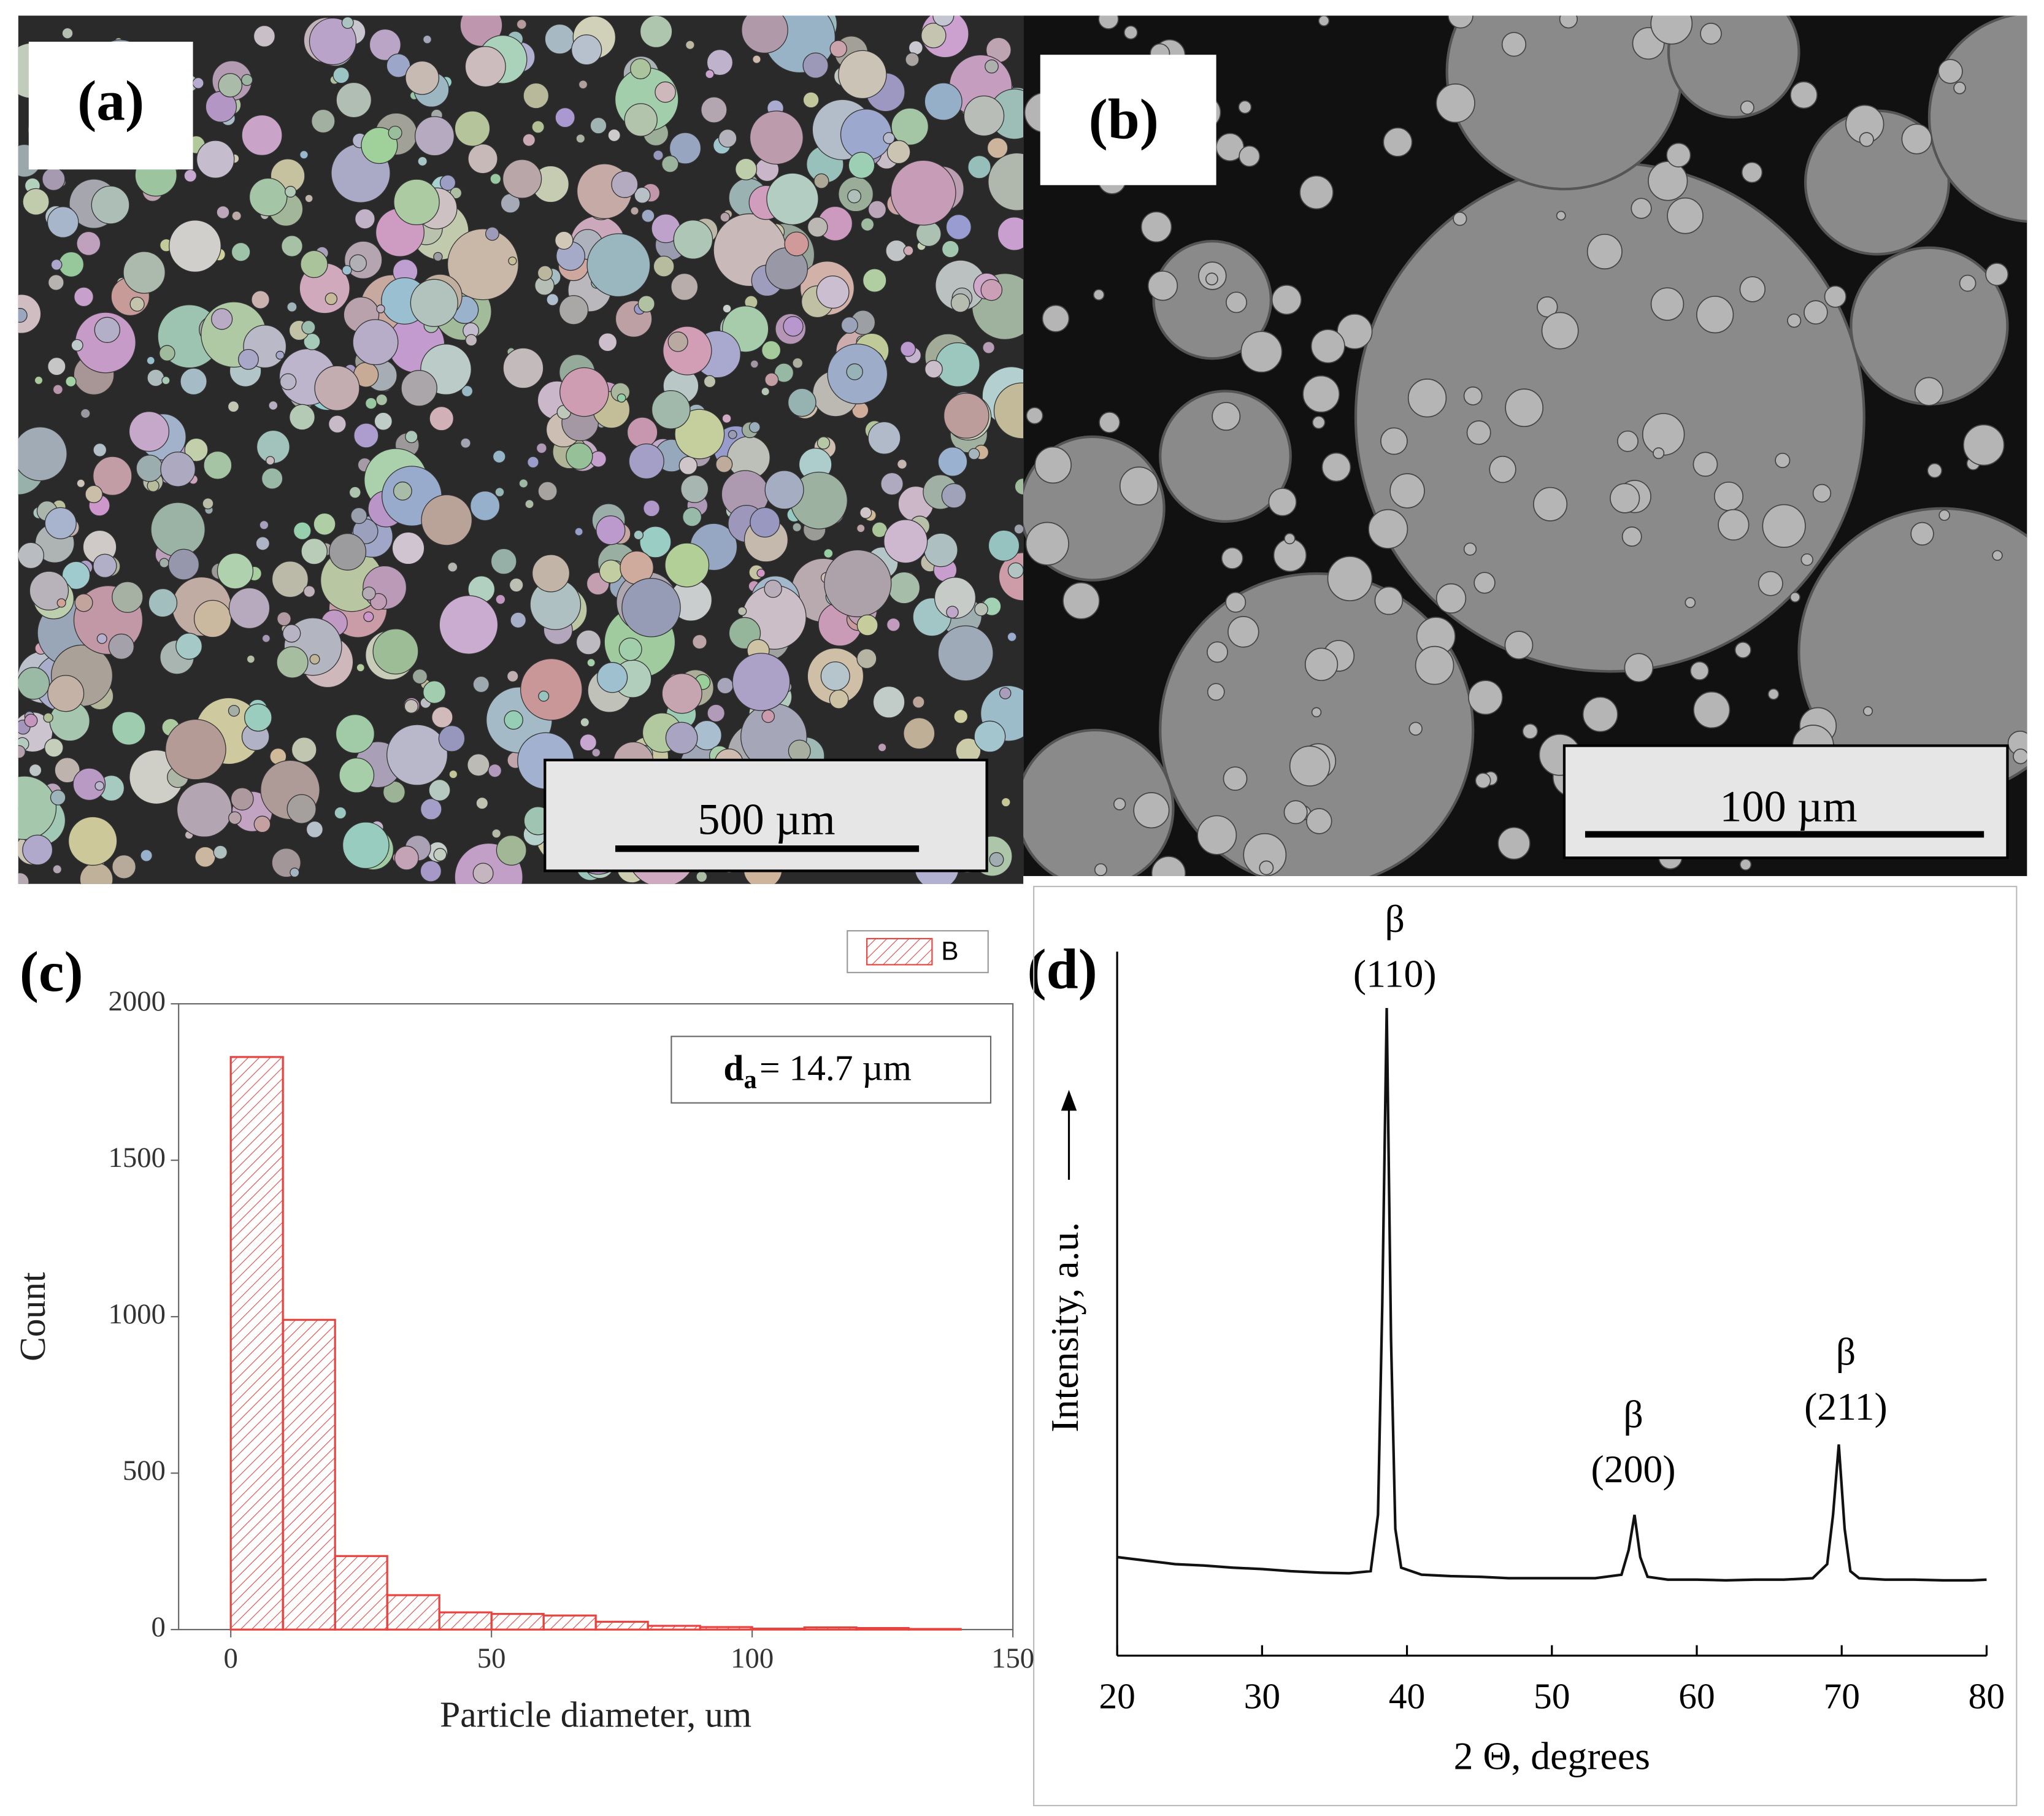  Describe the element at coordinates (596, 1714) in the screenshot. I see `x-axis-label: Particle diameter, um` at that location.